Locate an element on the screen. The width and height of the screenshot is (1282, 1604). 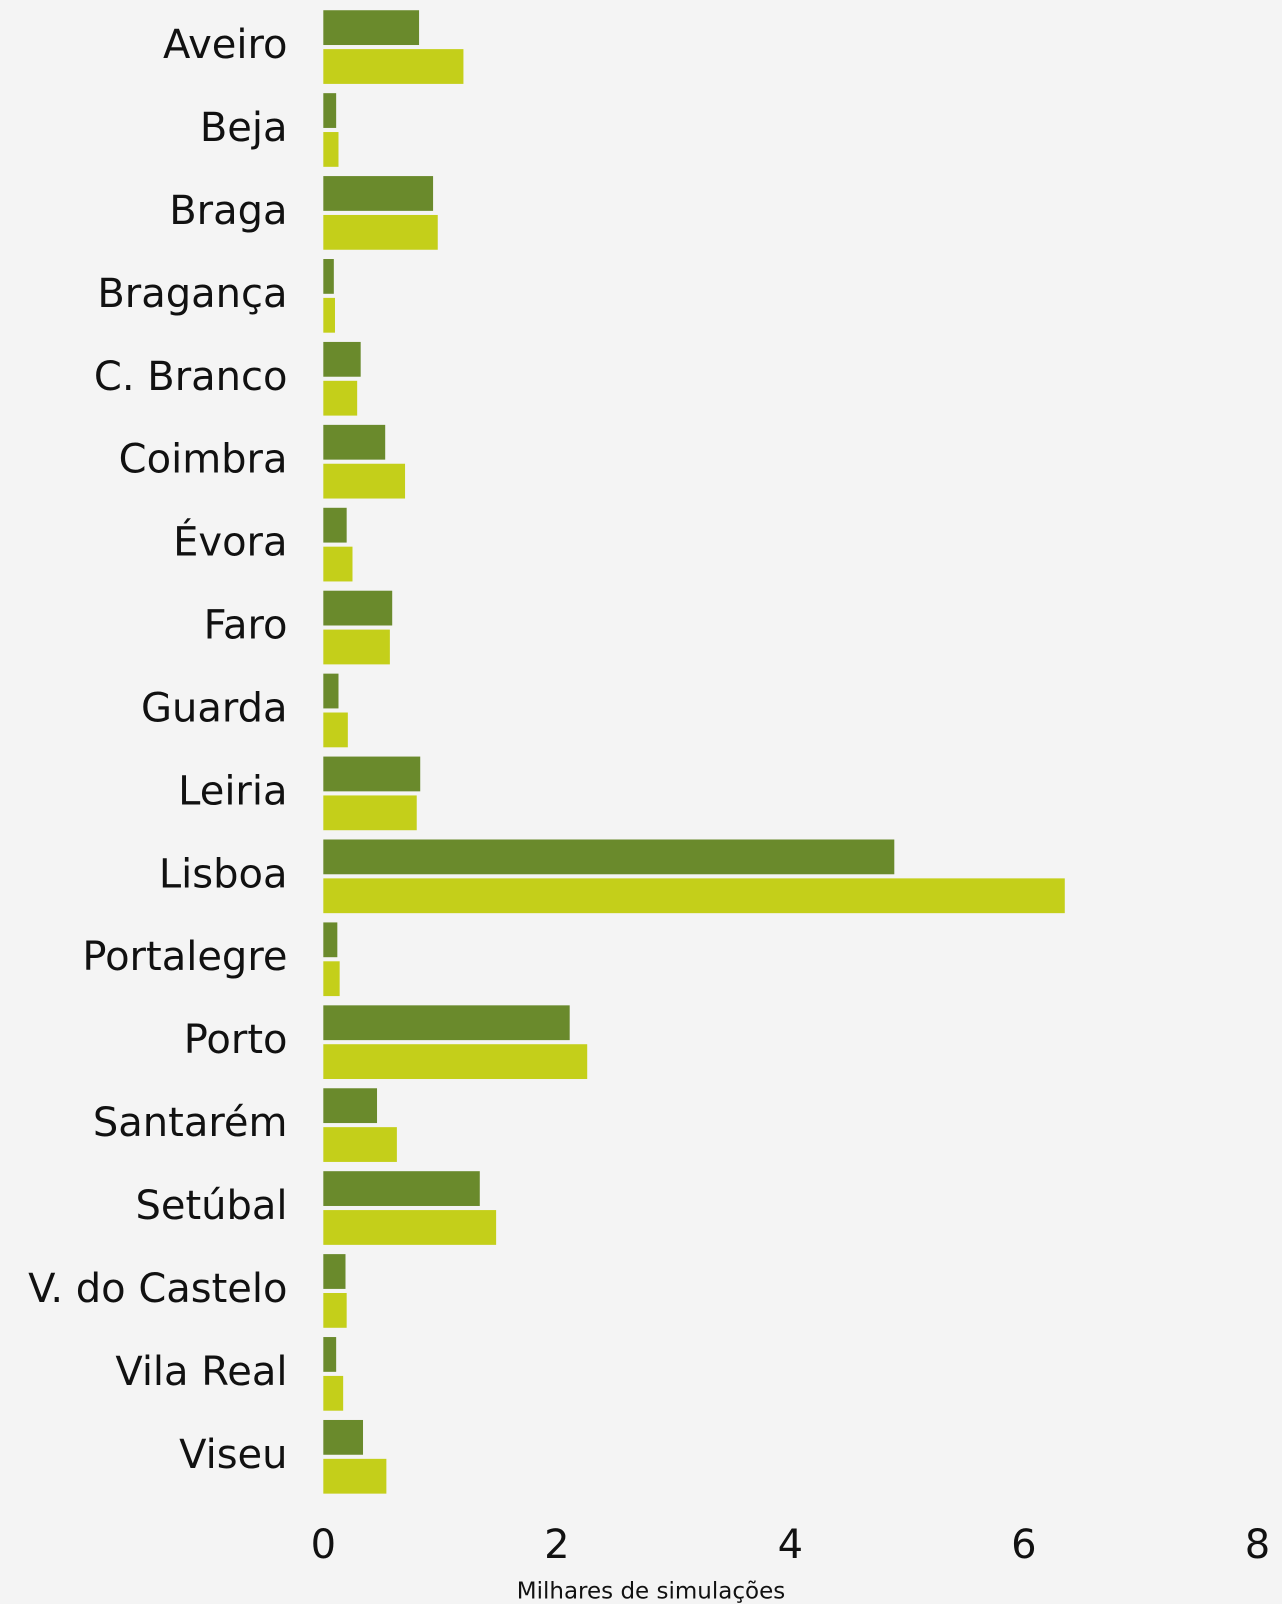
x-tick-label: 6 is located at coordinates (1023, 1545).